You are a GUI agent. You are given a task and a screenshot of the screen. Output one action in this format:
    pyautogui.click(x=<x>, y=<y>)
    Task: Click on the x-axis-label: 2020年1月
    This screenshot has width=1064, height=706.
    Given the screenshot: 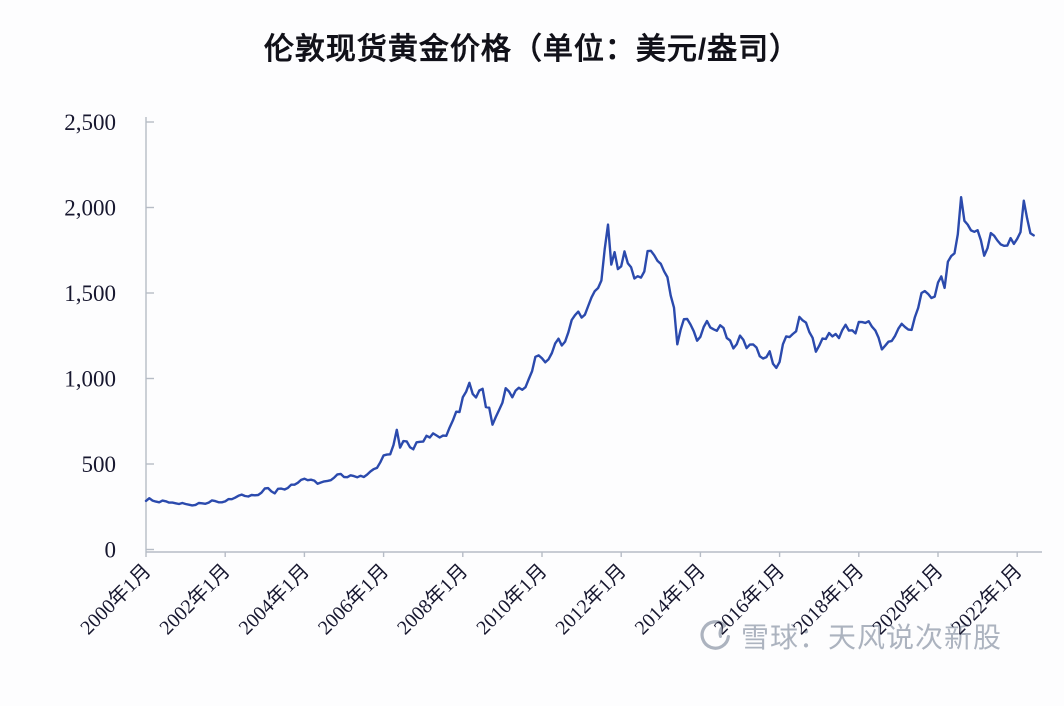 What is the action you would take?
    pyautogui.click(x=908, y=599)
    